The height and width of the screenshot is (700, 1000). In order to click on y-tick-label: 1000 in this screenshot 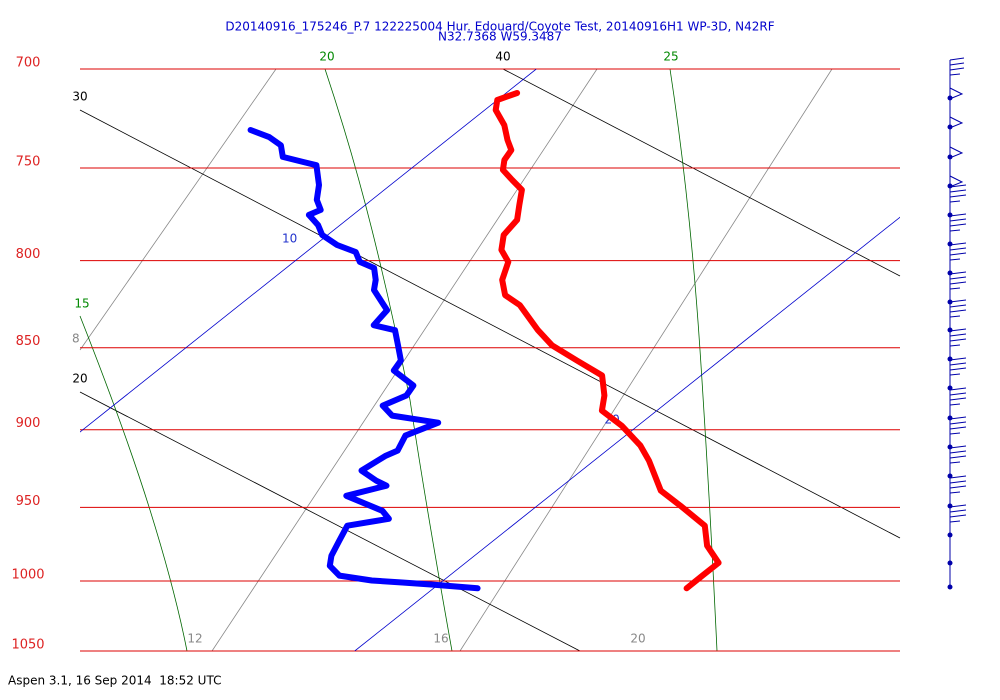, I will do `click(27, 574)`.